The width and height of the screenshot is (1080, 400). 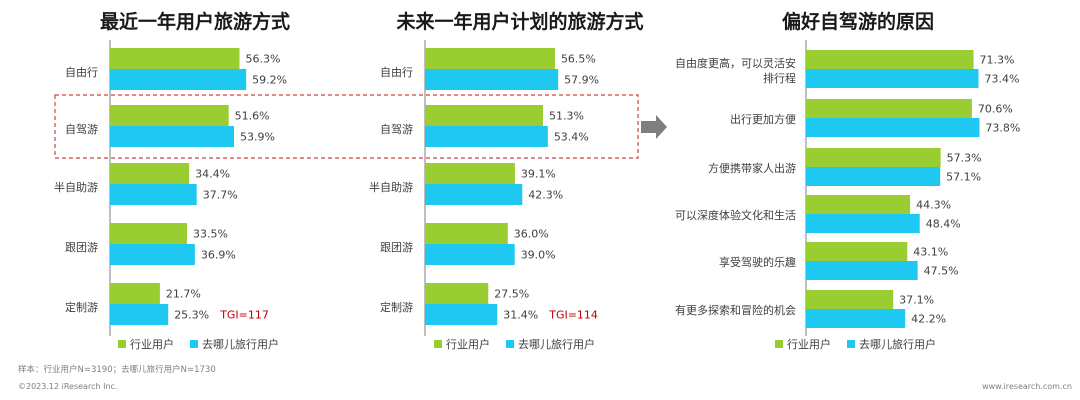 What do you see at coordinates (244, 315) in the screenshot?
I see `tgi-annotation: TGI=117` at bounding box center [244, 315].